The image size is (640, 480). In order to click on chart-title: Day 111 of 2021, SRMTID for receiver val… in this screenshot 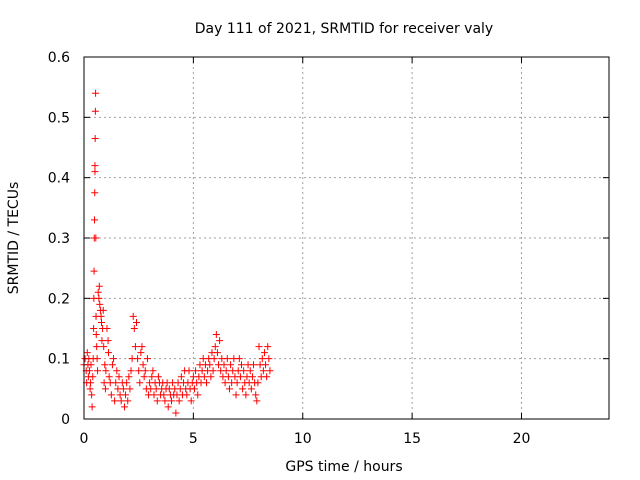, I will do `click(344, 29)`.